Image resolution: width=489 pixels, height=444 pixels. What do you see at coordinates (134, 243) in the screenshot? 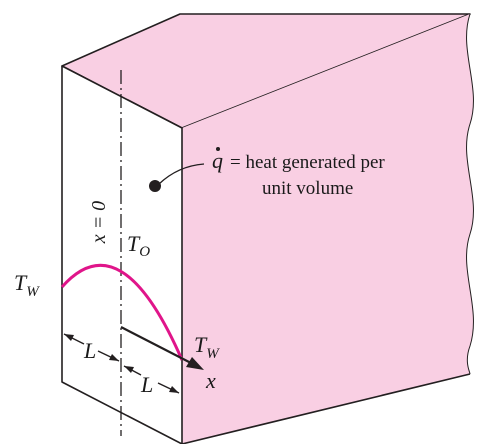
I see `center-temperature-main: T` at bounding box center [134, 243].